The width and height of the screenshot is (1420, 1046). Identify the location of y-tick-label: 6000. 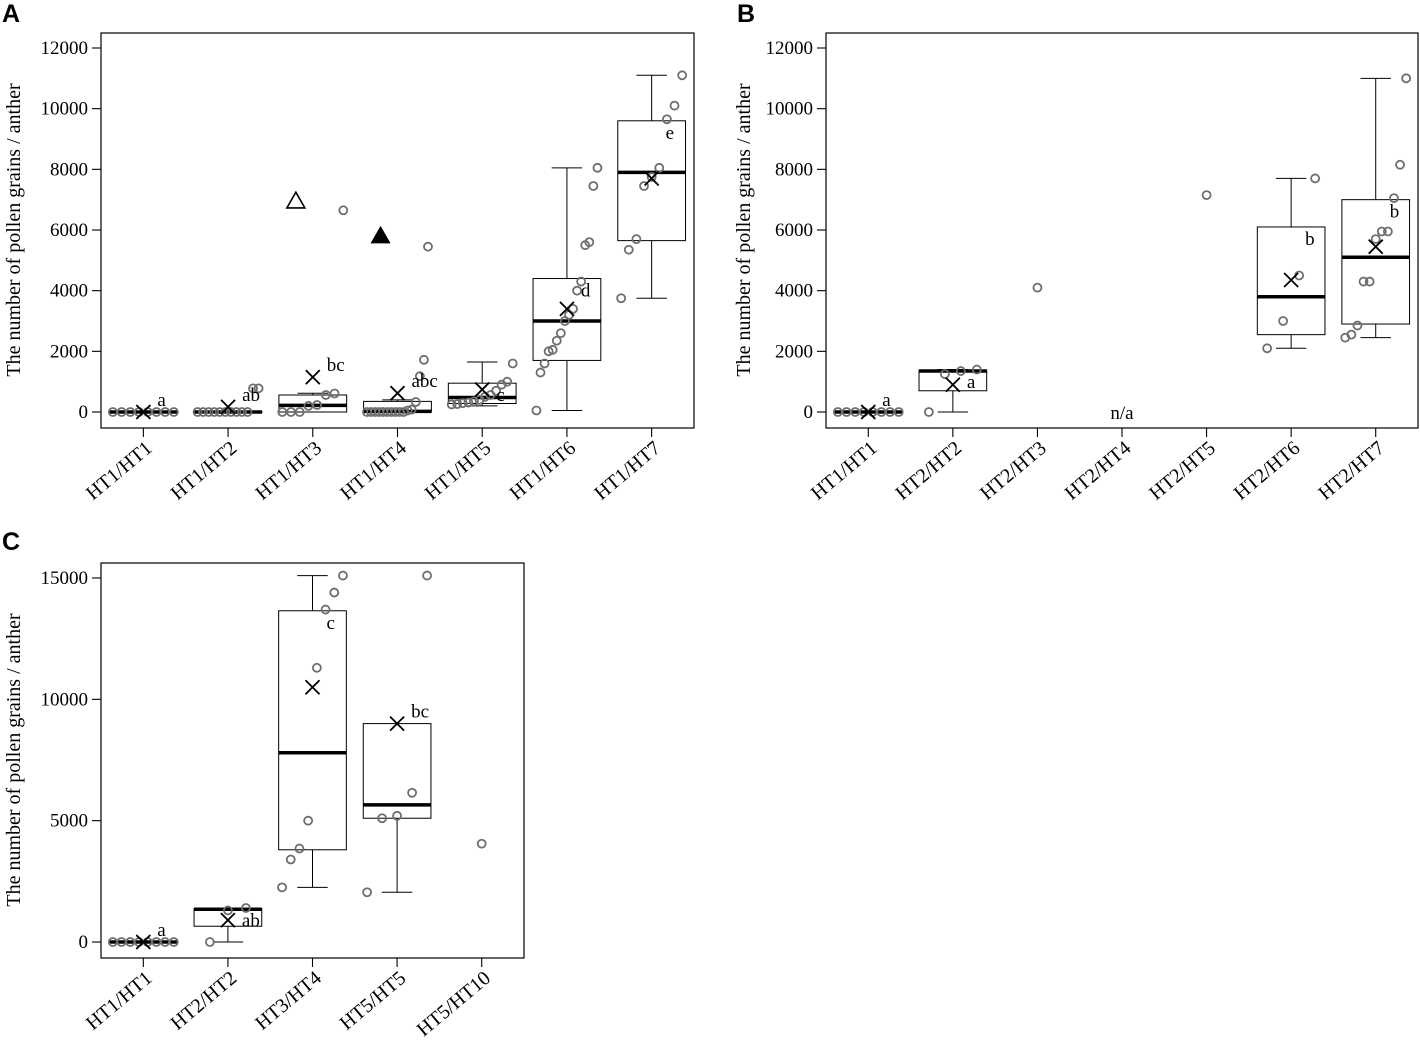
(794, 230).